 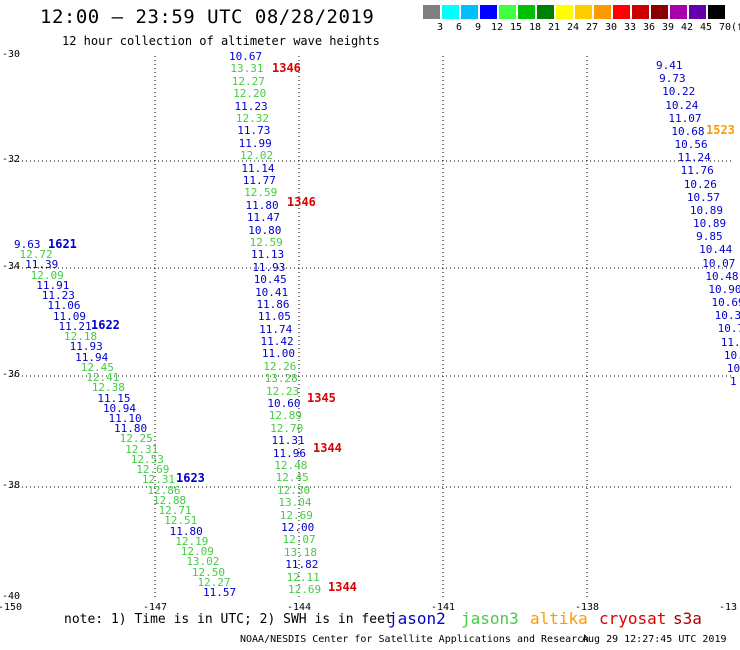 I want to click on longitude-label: -147, so click(x=155, y=607).